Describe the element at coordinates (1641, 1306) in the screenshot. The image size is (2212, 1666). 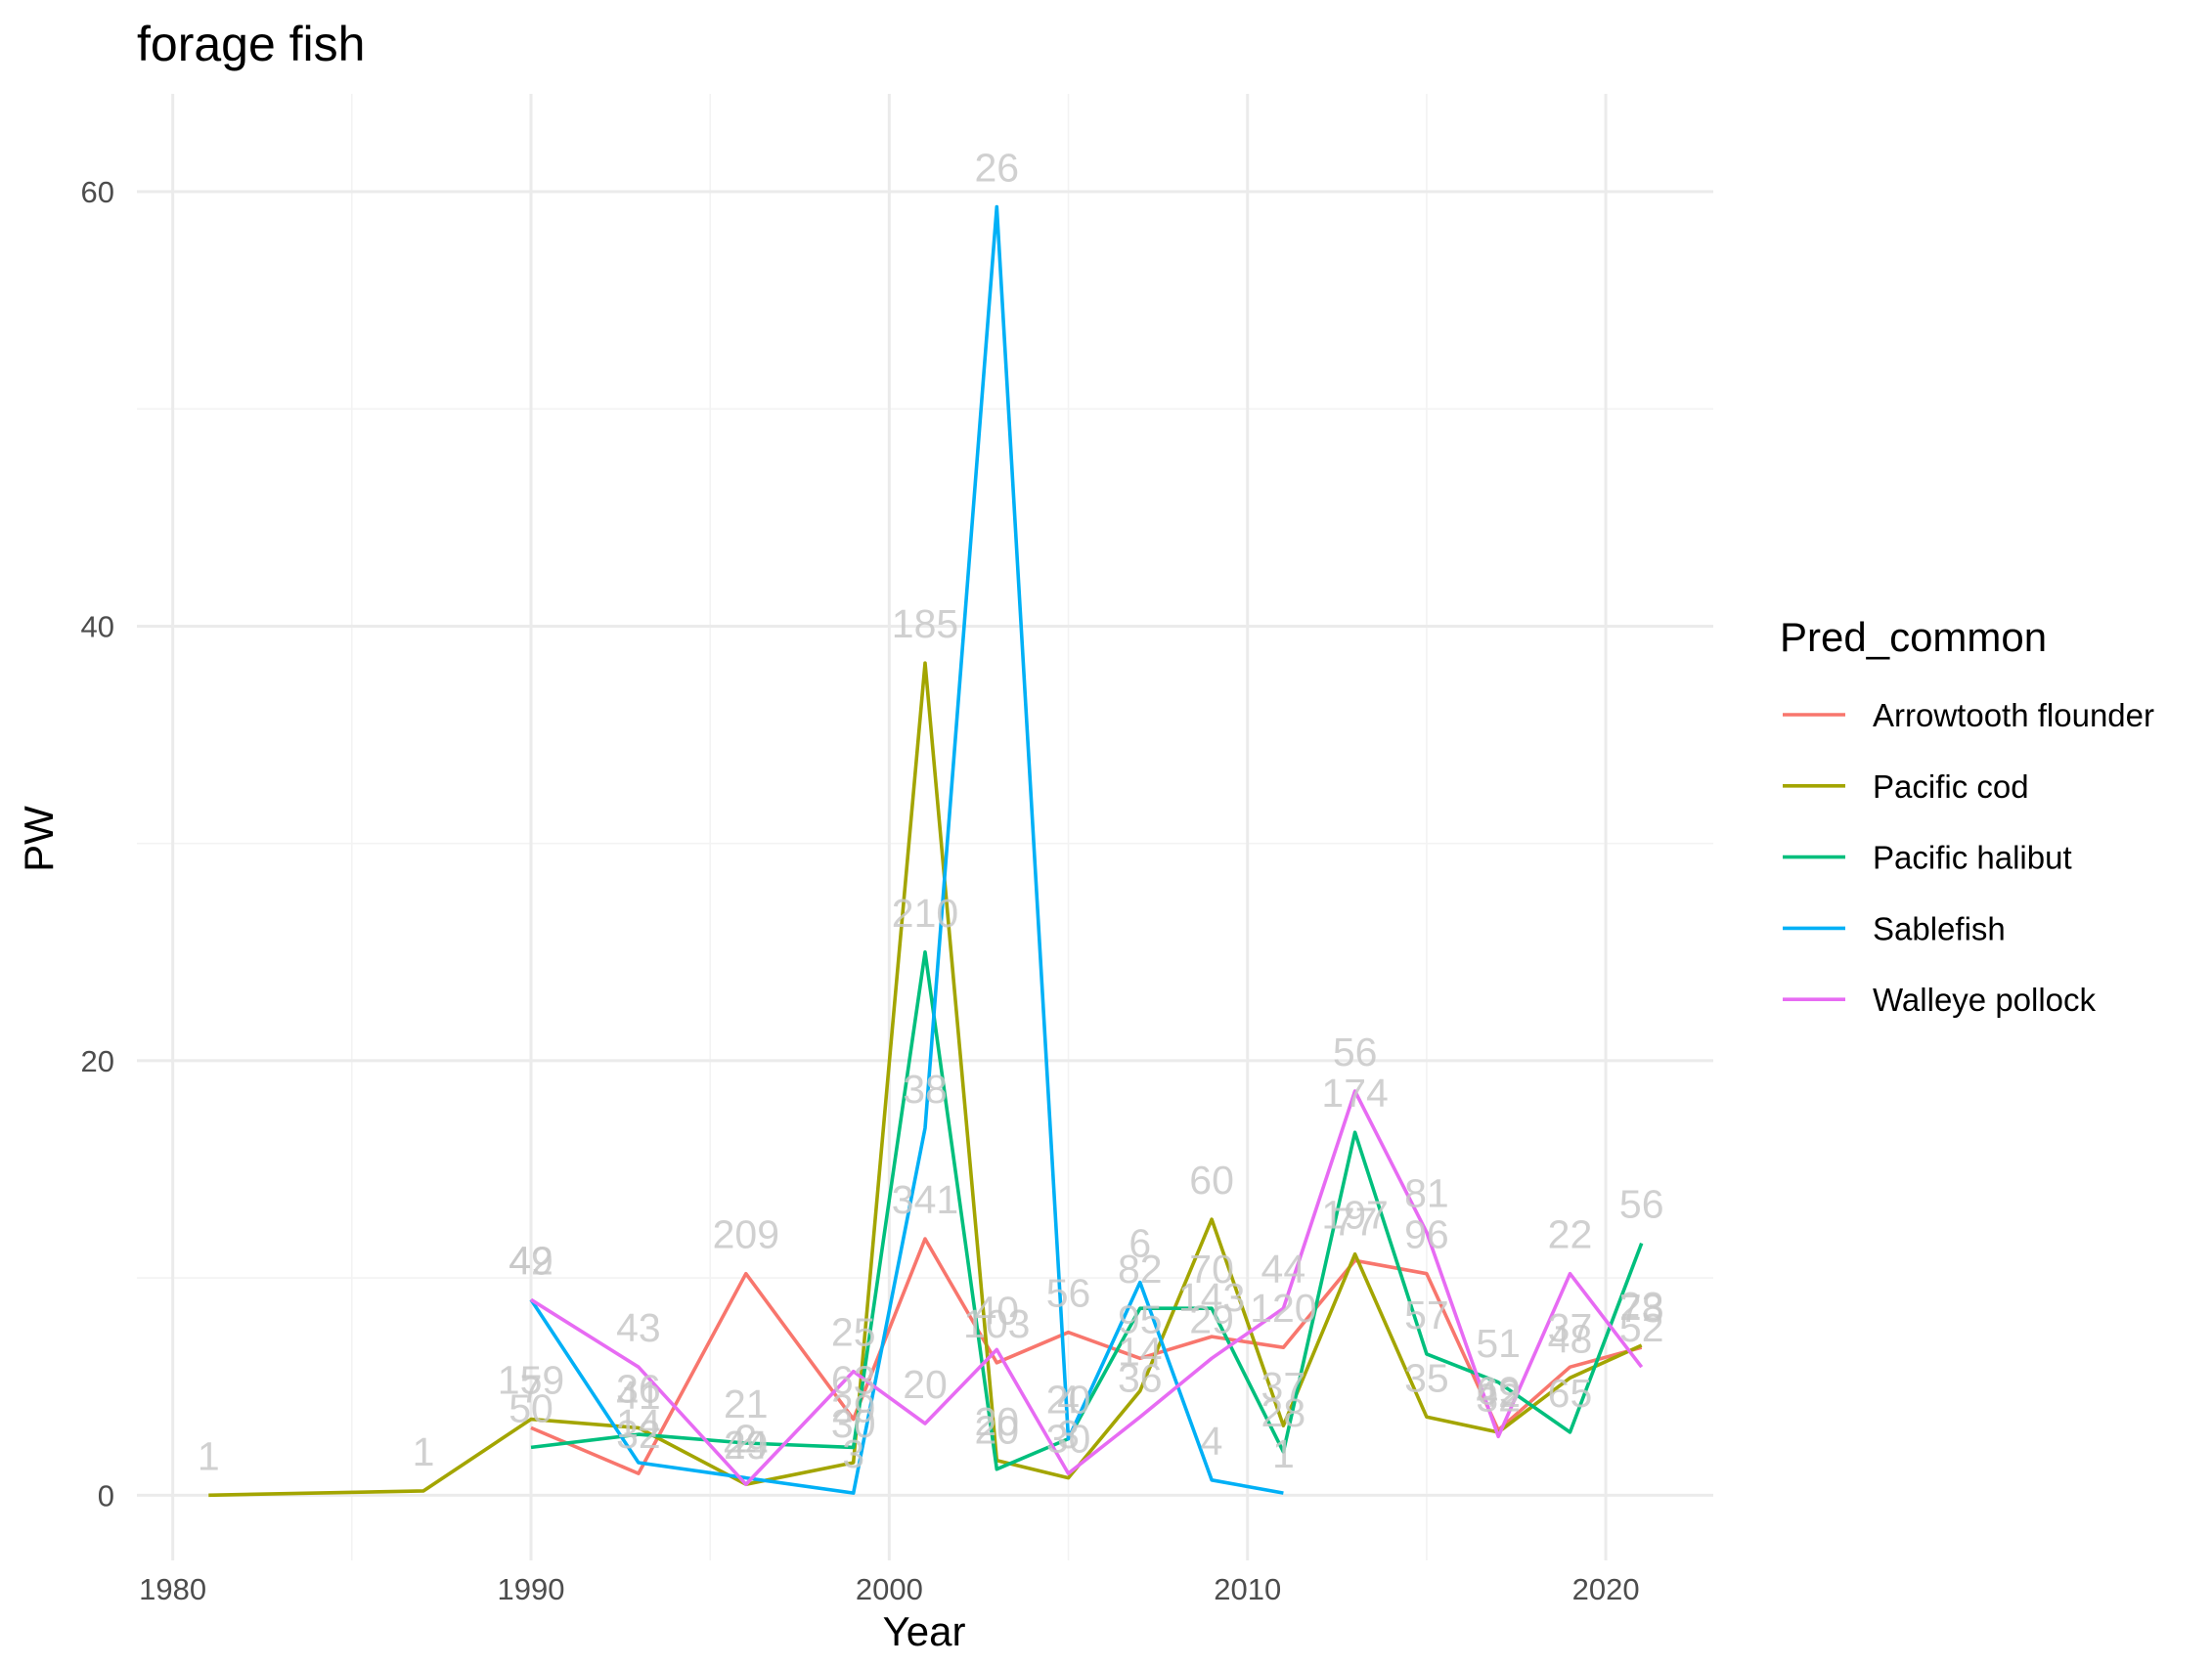
I see `point-label-pacific-cod: 23` at that location.